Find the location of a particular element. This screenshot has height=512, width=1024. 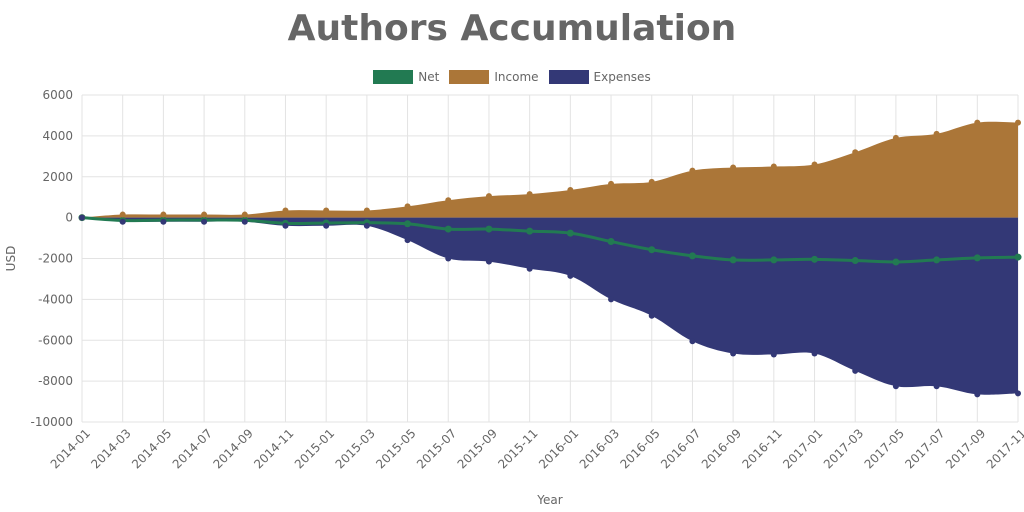

legend: Net Income Expenses is located at coordinates (512, 77).